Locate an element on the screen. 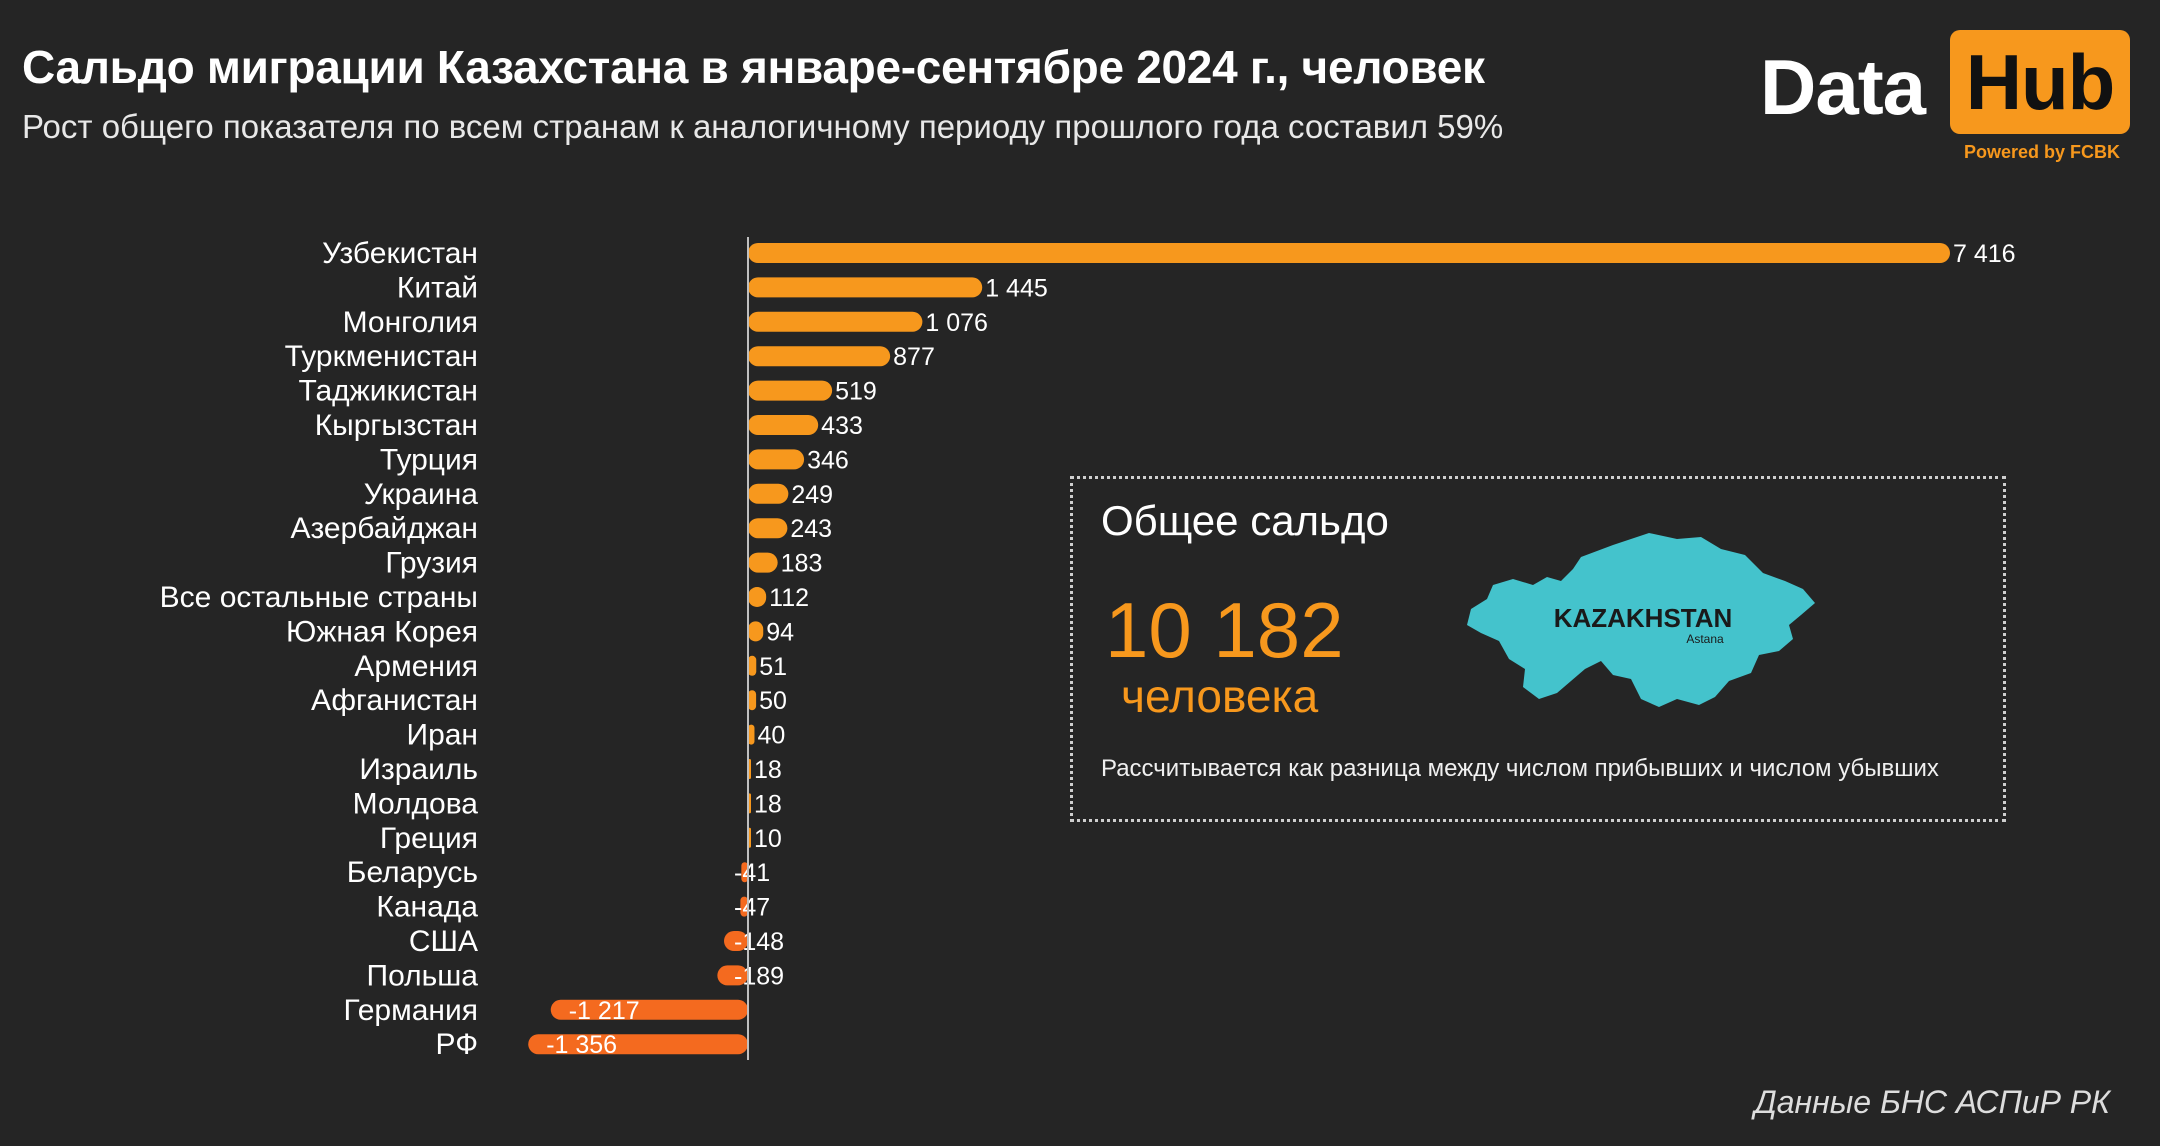  value-label: 433 is located at coordinates (842, 426).